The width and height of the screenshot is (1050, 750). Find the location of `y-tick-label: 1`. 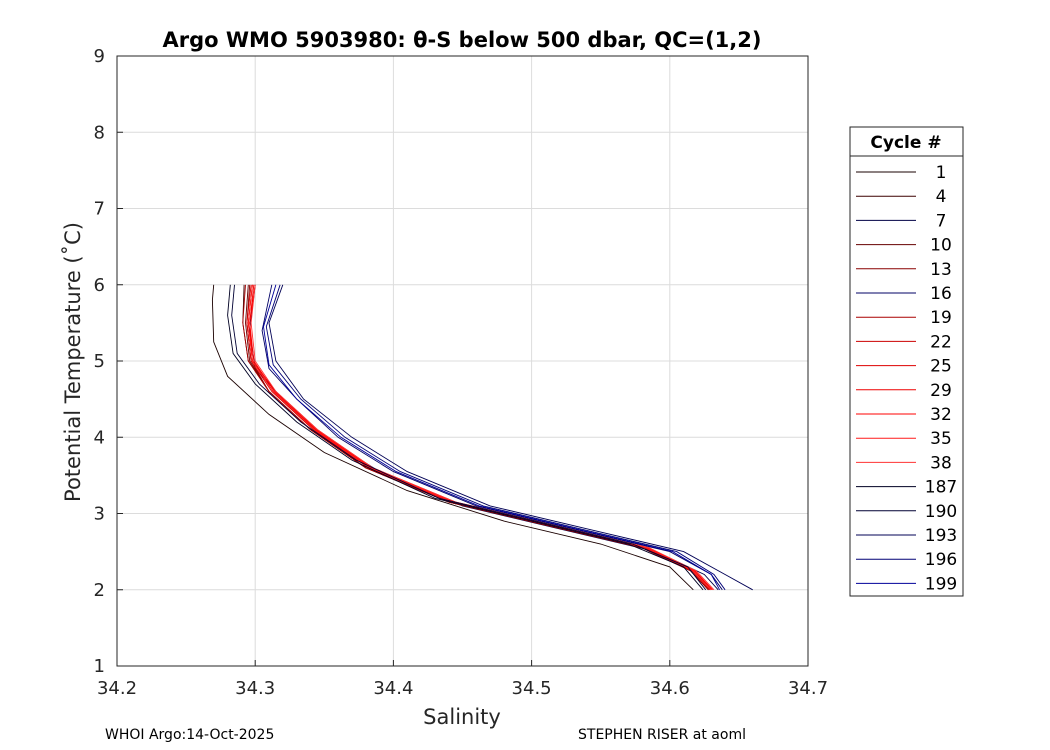

y-tick-label: 1 is located at coordinates (99, 666).